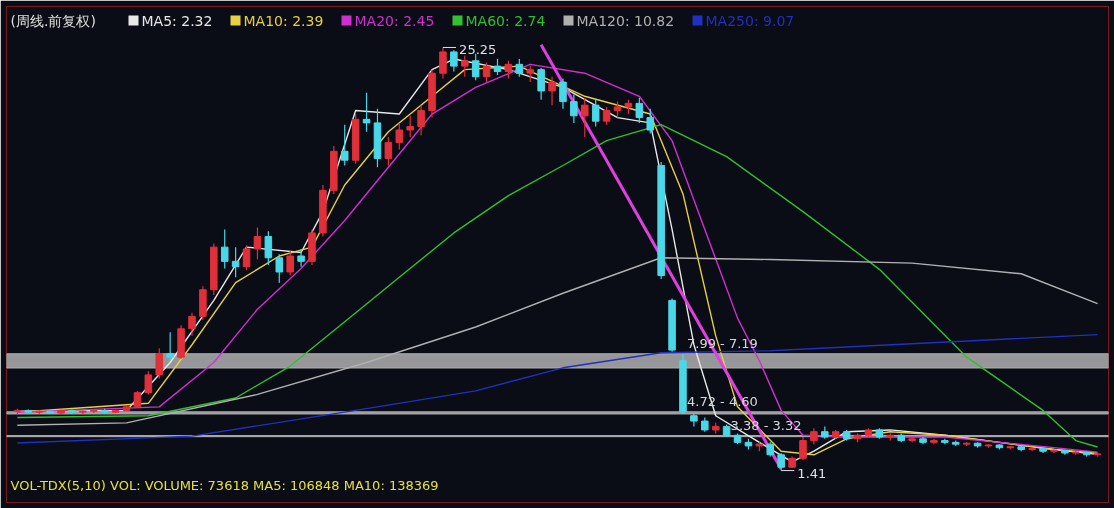 The image size is (1114, 508). What do you see at coordinates (177, 20) in the screenshot?
I see `legend-label: MA5: 2.32` at bounding box center [177, 20].